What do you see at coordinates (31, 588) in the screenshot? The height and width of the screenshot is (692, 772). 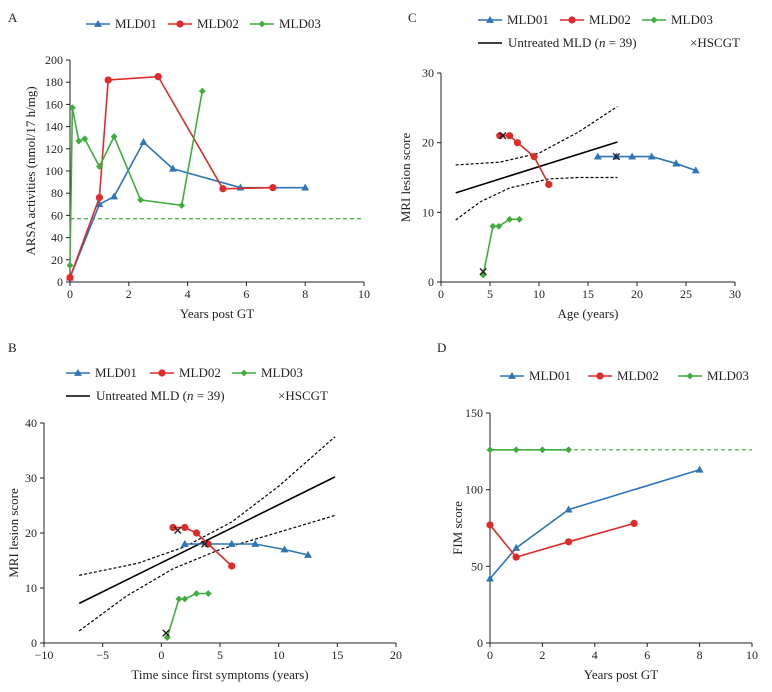 I see `y-tick-label: 10` at bounding box center [31, 588].